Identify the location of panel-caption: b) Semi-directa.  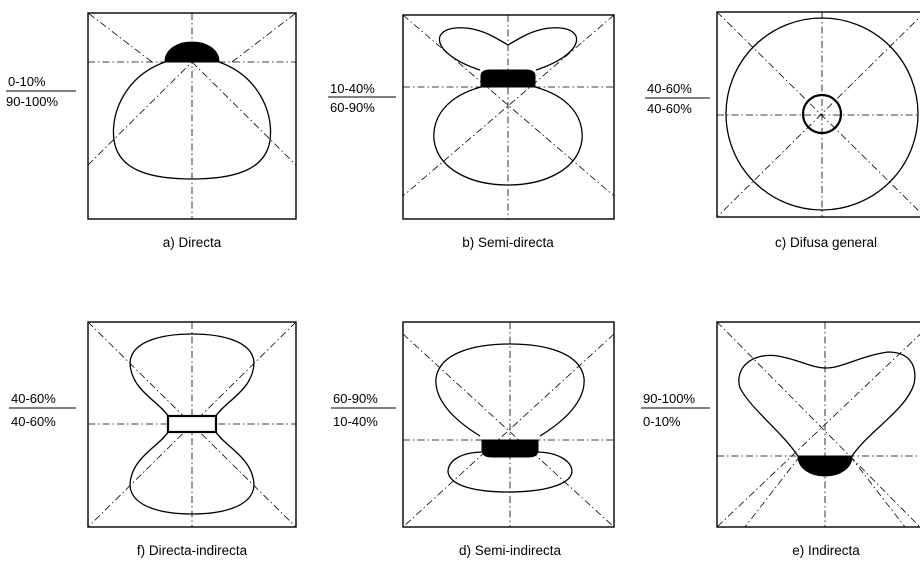
(508, 242).